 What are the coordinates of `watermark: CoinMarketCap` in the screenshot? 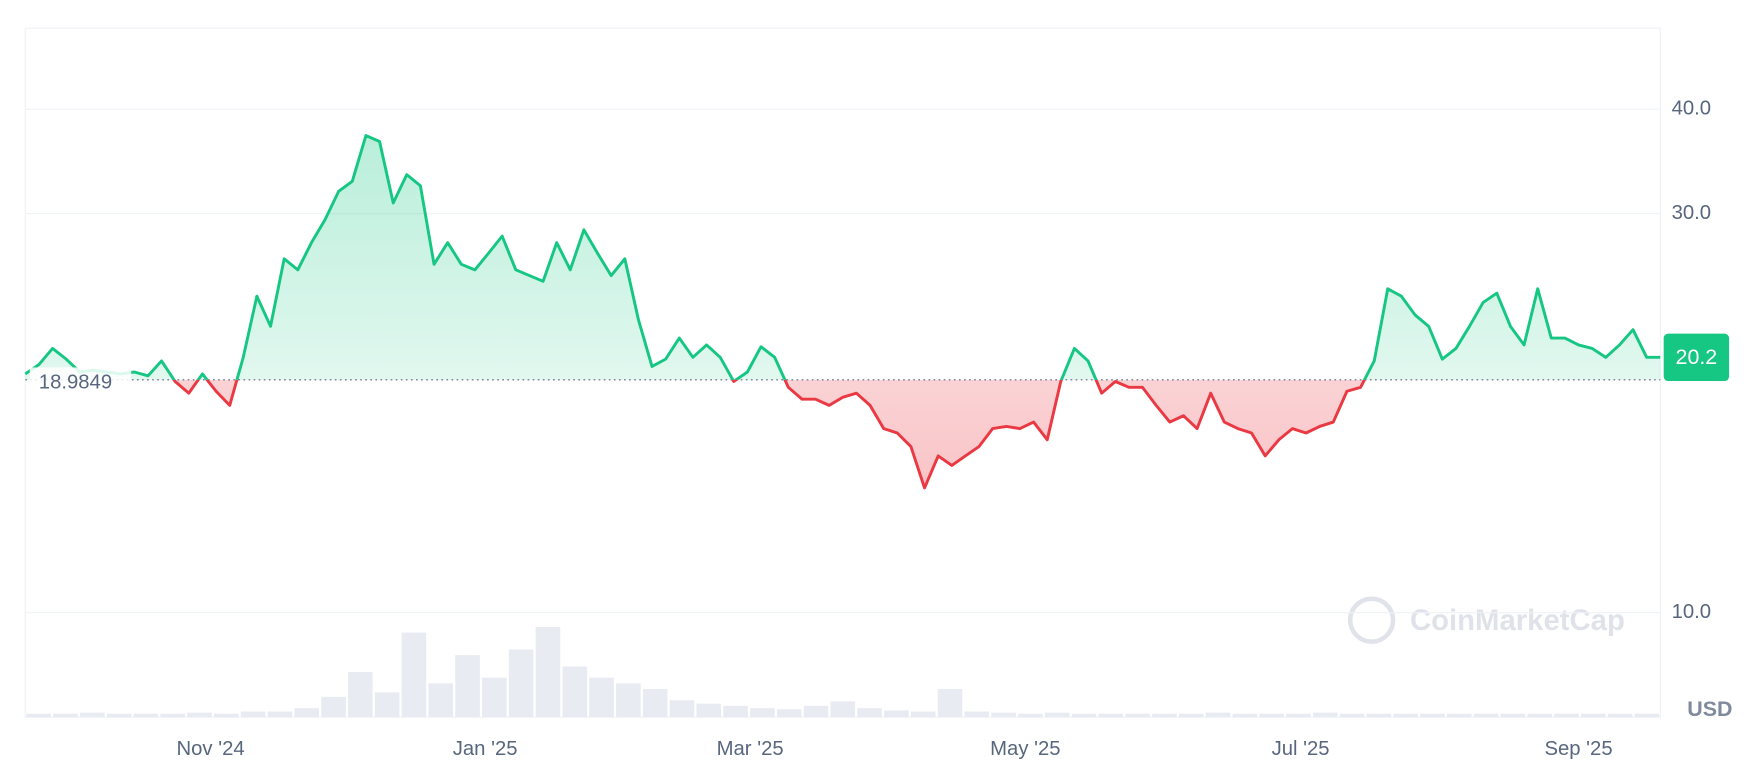 It's located at (1486, 620).